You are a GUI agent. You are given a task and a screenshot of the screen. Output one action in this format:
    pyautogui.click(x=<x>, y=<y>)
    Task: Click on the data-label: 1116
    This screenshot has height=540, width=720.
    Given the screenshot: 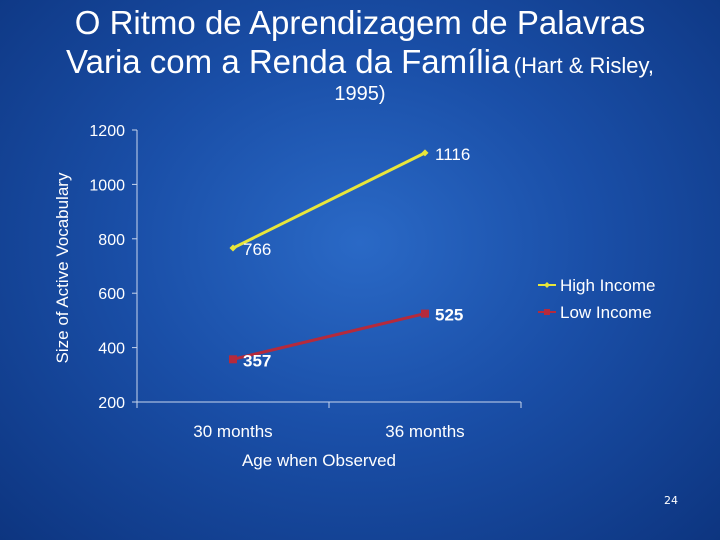 What is the action you would take?
    pyautogui.click(x=452, y=154)
    